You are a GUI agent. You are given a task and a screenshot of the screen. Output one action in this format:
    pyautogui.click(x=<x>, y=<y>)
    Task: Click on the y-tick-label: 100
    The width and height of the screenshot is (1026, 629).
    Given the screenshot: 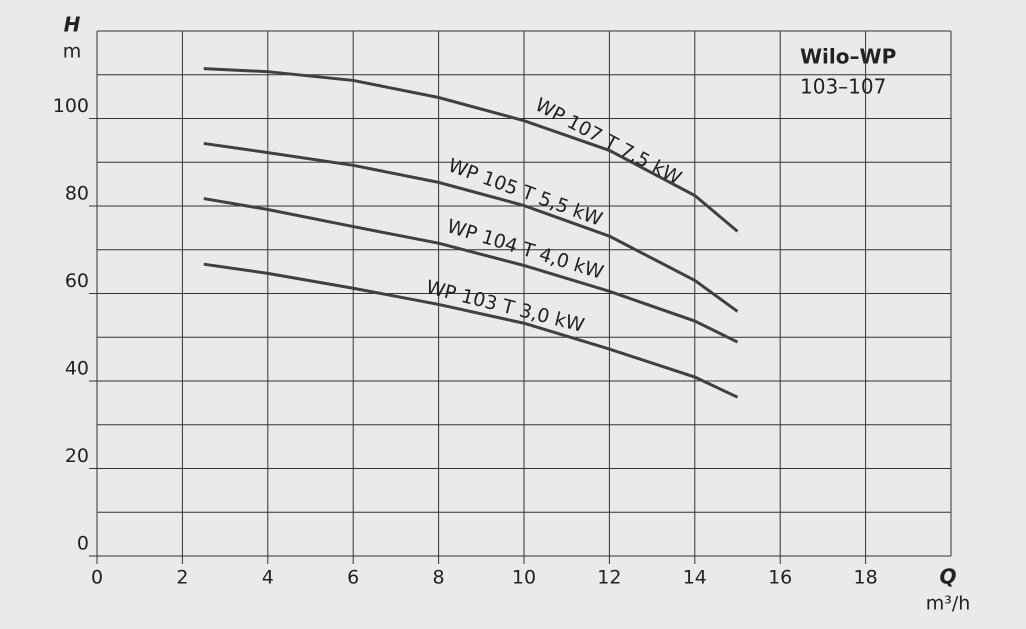 What is the action you would take?
    pyautogui.click(x=71, y=106)
    